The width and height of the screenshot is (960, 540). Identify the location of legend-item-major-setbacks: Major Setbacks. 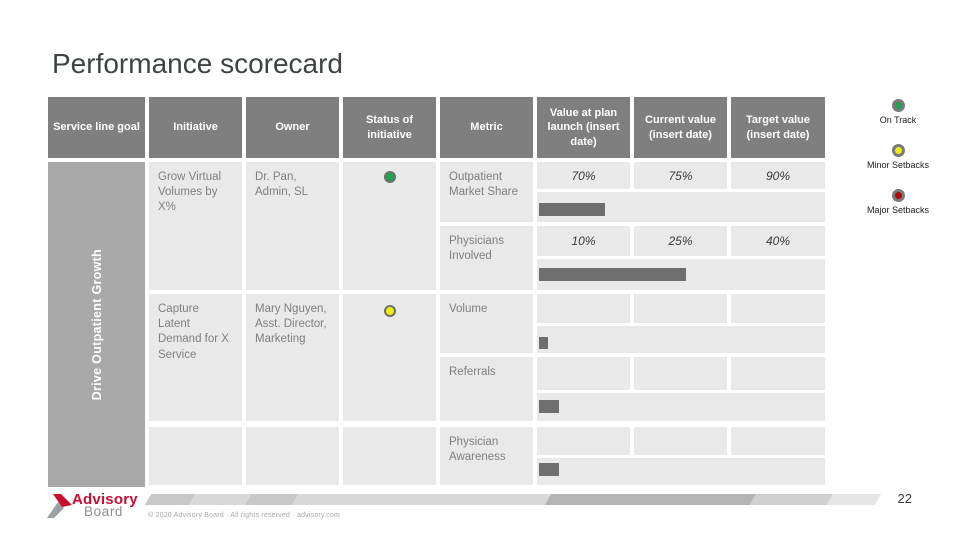
(898, 202).